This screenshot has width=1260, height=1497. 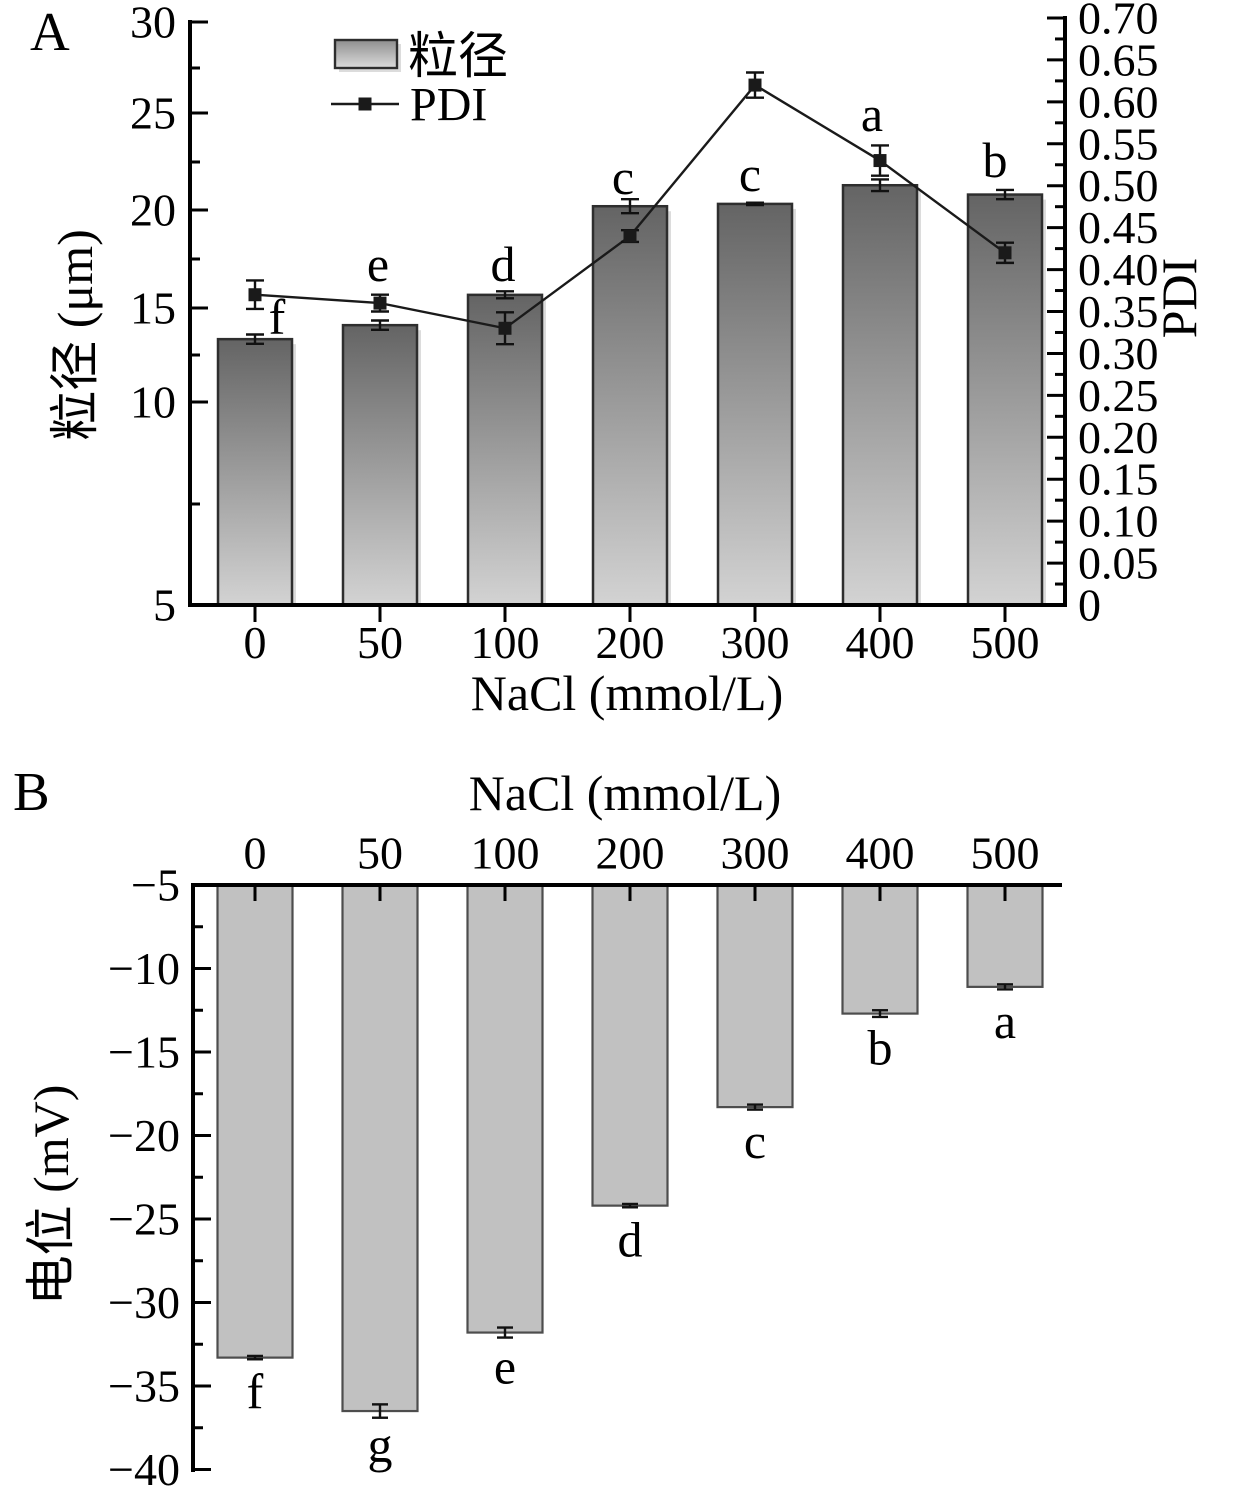 I want to click on left-tick-label: −20, so click(x=144, y=1135).